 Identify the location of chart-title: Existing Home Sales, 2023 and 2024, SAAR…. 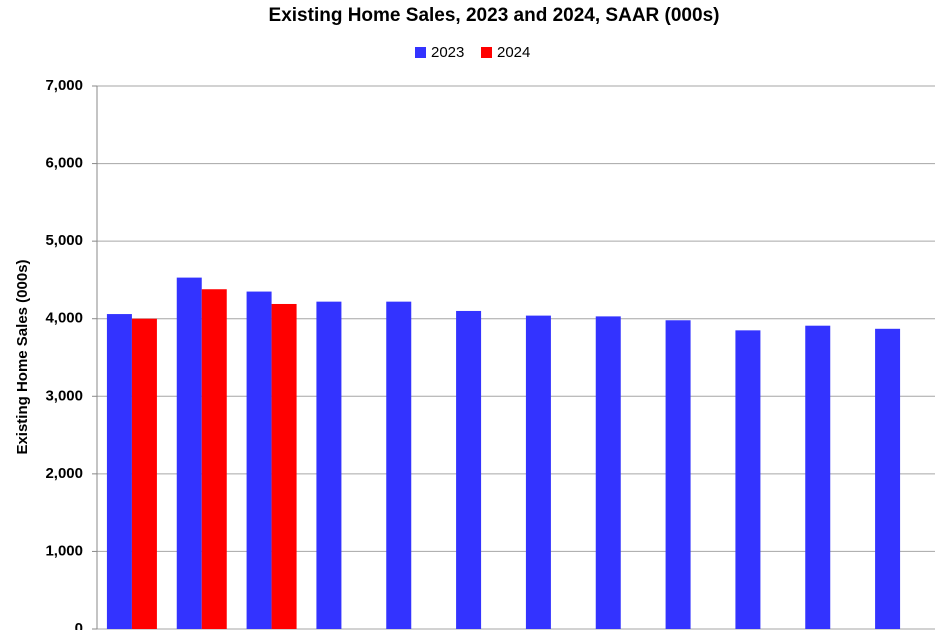
(494, 15).